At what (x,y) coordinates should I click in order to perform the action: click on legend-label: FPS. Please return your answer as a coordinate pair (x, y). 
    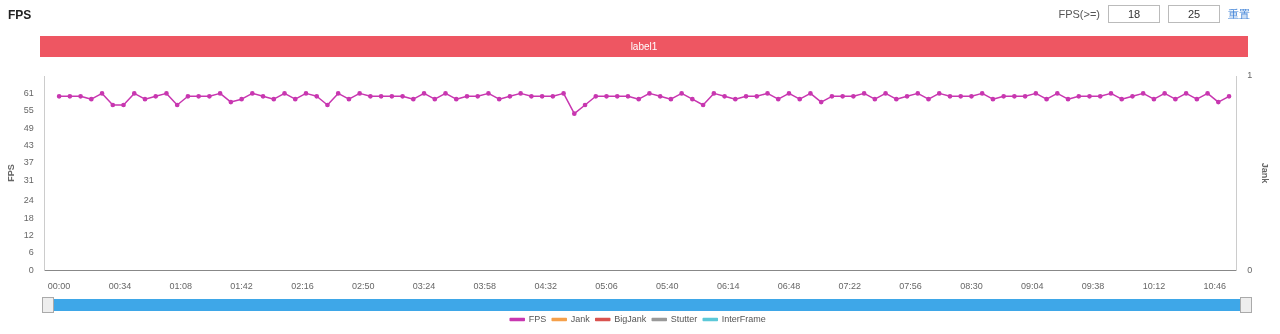
    Looking at the image, I should click on (537, 318).